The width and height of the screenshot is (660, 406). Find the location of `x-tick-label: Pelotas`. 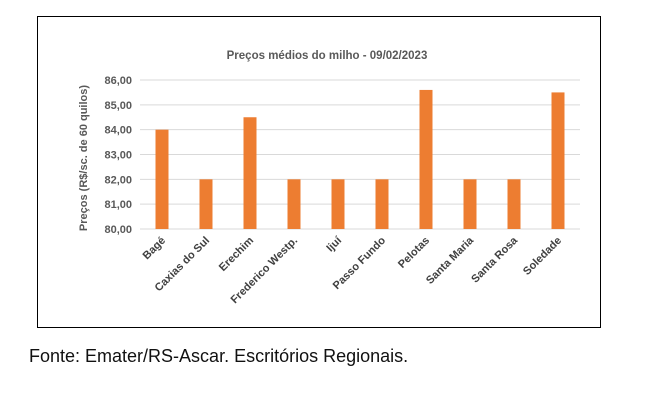

x-tick-label: Pelotas is located at coordinates (414, 253).